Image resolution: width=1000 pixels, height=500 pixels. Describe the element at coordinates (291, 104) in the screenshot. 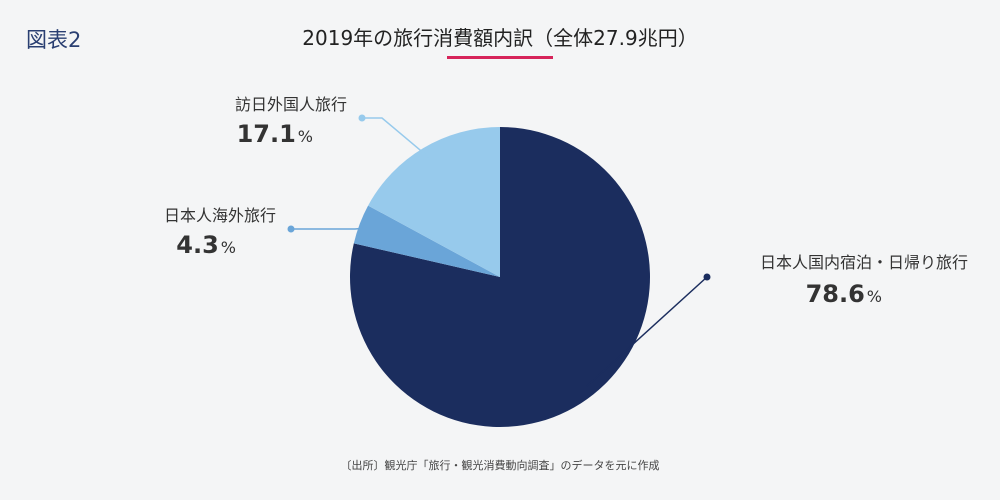

I see `slice-label: 訪日外国人旅行` at that location.